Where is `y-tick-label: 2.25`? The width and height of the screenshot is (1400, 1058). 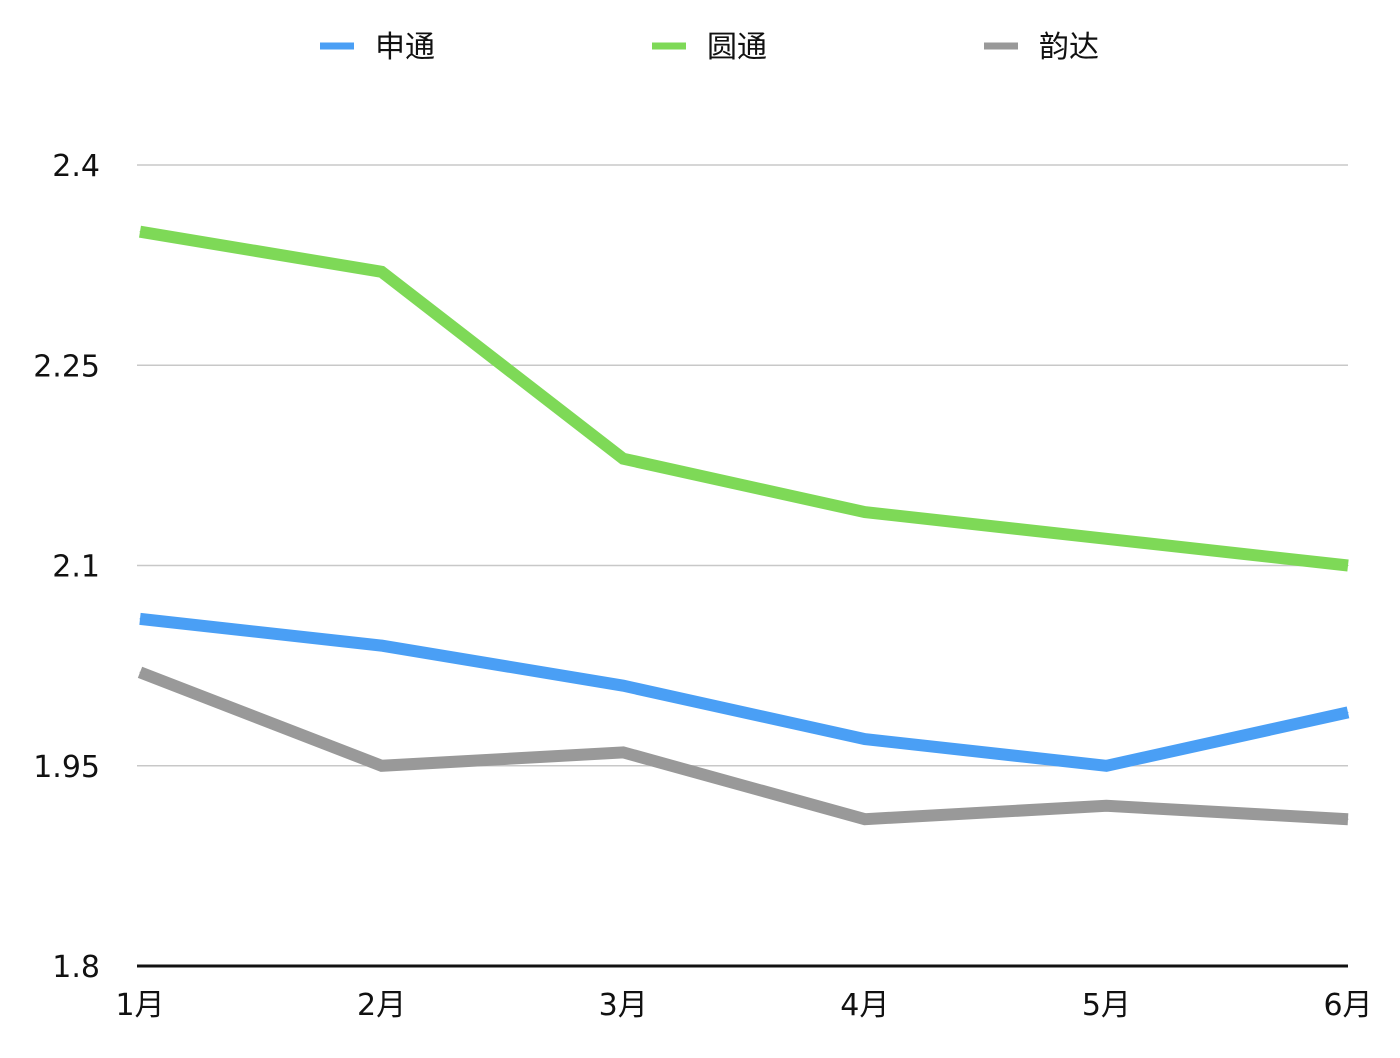
y-tick-label: 2.25 is located at coordinates (66, 366).